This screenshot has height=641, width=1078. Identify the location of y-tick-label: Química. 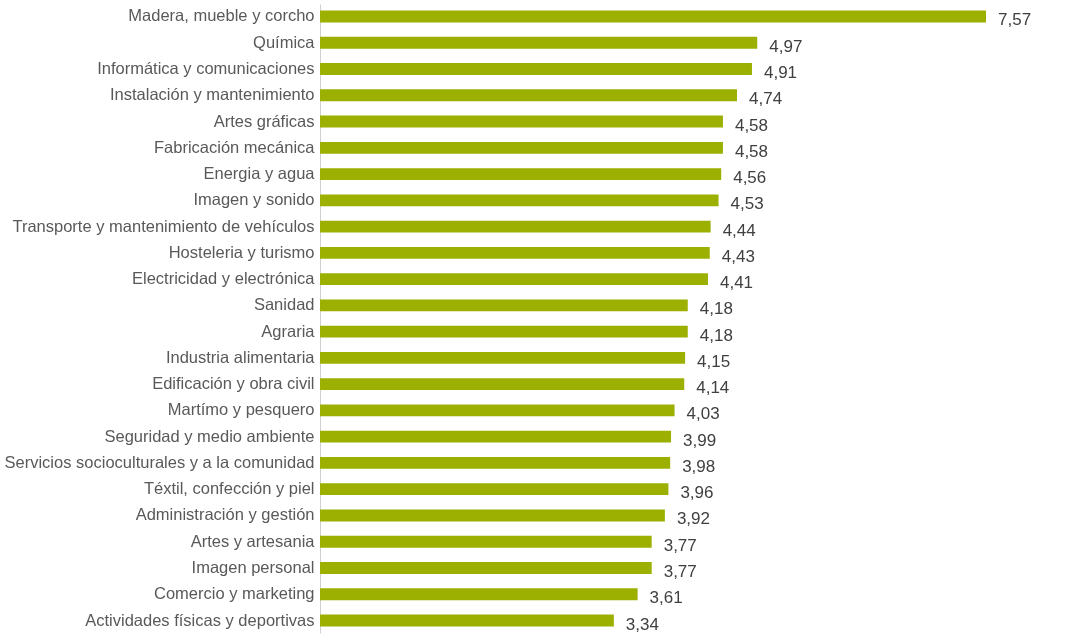
(284, 41).